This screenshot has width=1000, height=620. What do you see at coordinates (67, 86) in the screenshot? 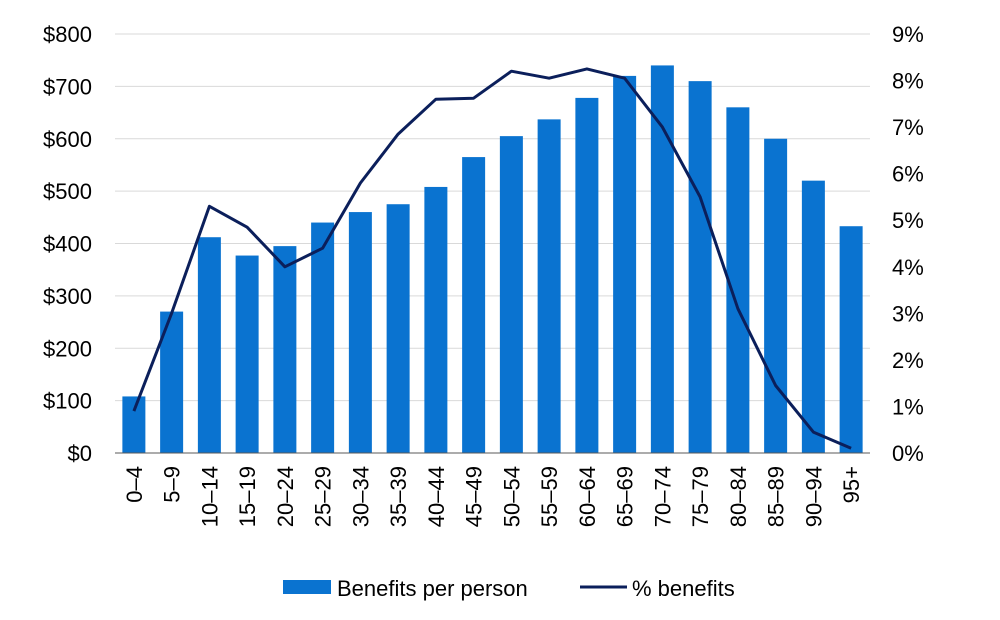
I see `y-left-tick-label: $700` at bounding box center [67, 86].